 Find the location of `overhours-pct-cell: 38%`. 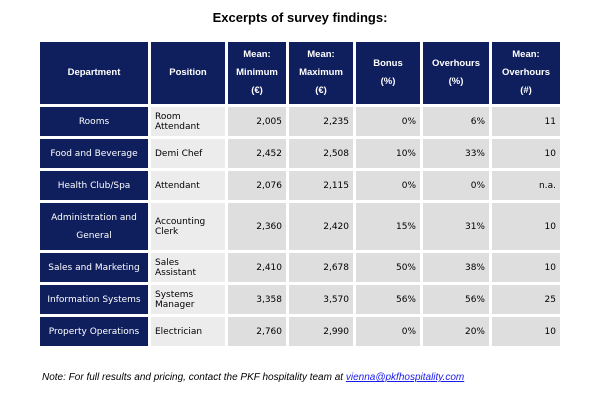

overhours-pct-cell: 38% is located at coordinates (456, 267).